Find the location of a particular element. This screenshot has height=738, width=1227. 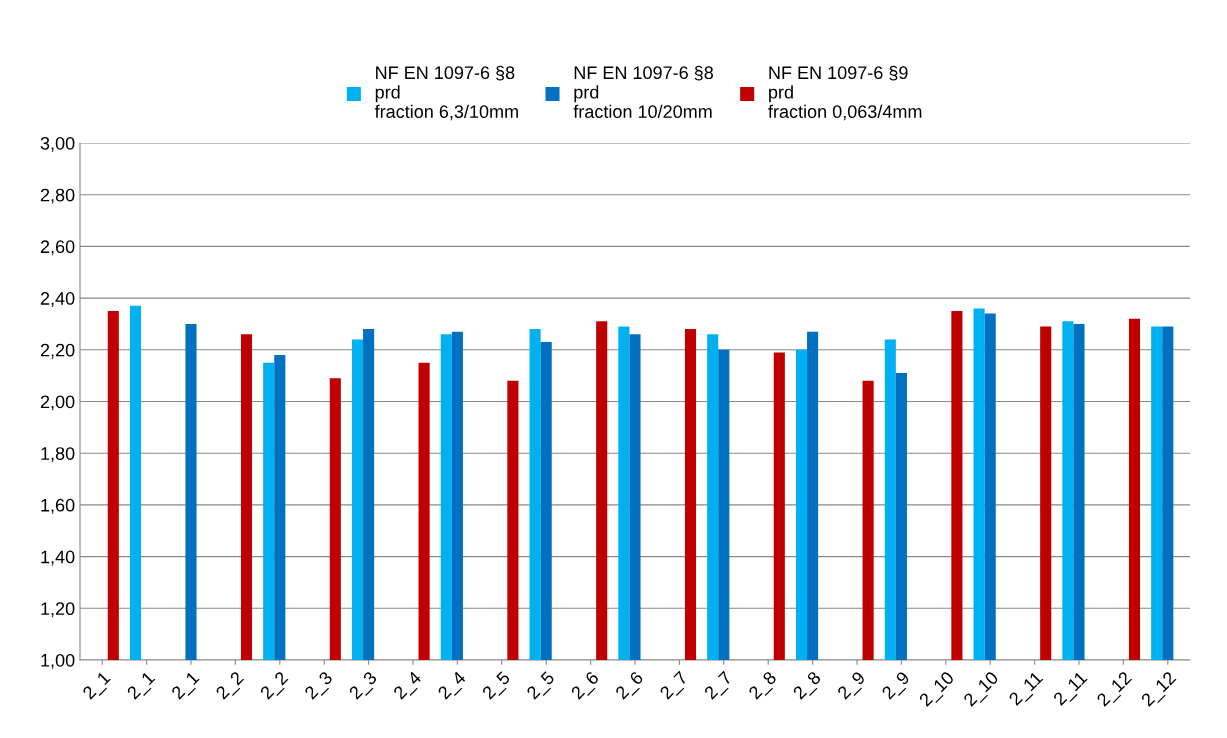

y-tick-label: 1,00 is located at coordinates (58, 661).